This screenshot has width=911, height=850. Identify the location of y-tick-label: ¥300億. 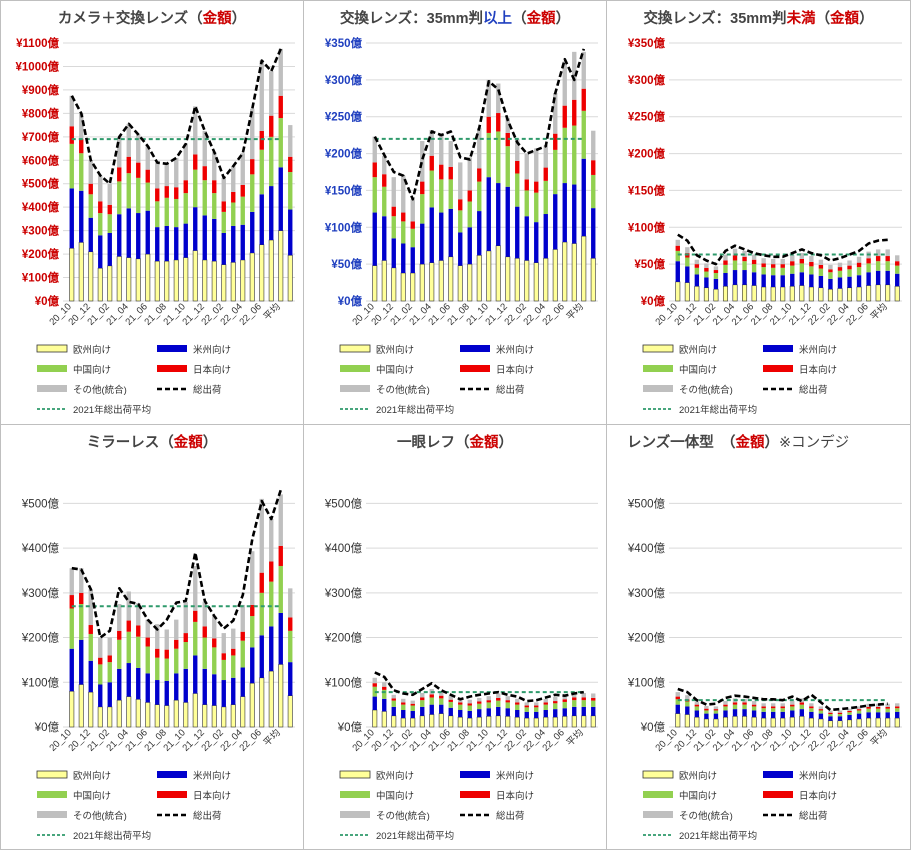
(343, 593).